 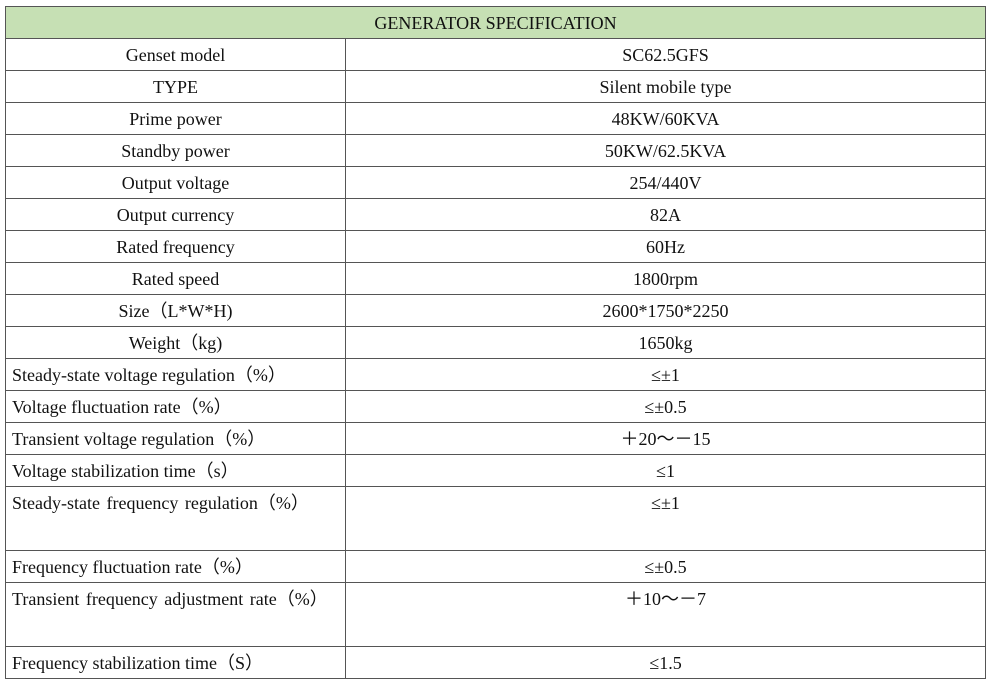 What do you see at coordinates (175, 470) in the screenshot?
I see `spec-label: Voltage stabilization time（s）` at bounding box center [175, 470].